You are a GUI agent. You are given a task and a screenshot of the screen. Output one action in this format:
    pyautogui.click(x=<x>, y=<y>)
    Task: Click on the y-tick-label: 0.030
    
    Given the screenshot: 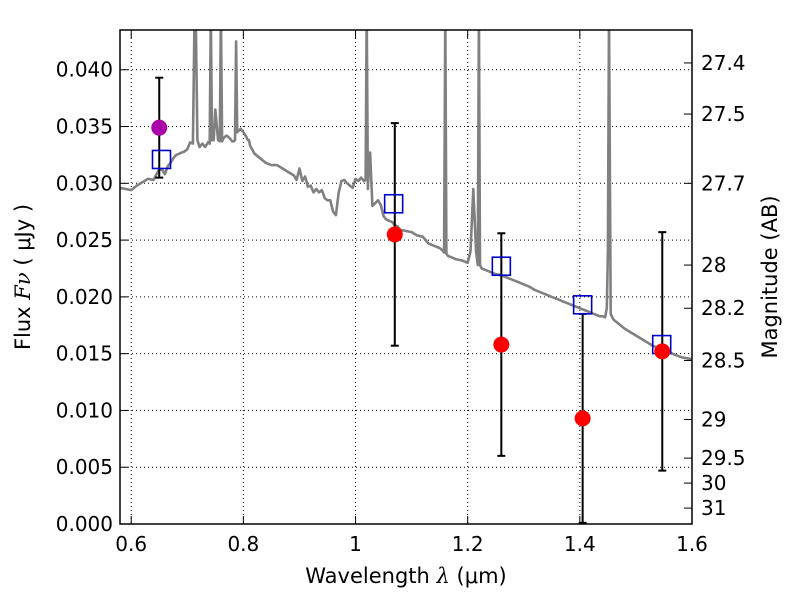 What is the action you would take?
    pyautogui.click(x=84, y=183)
    